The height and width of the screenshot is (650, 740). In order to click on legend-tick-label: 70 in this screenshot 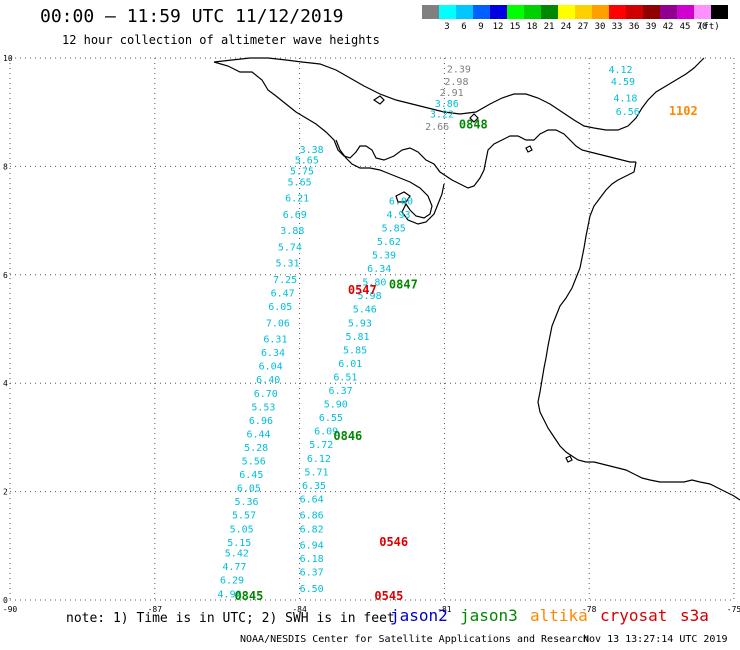, I will do `click(702, 27)`.